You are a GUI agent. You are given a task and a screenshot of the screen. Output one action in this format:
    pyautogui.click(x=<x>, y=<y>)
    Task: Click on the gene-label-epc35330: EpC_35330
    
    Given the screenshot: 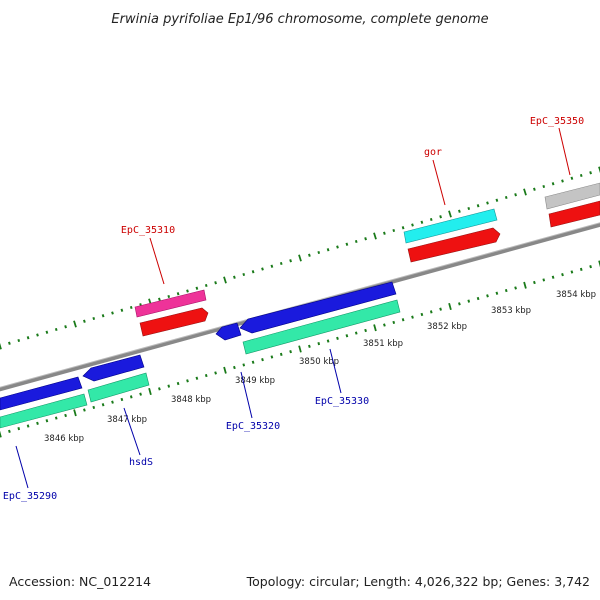 What is the action you would take?
    pyautogui.click(x=342, y=401)
    